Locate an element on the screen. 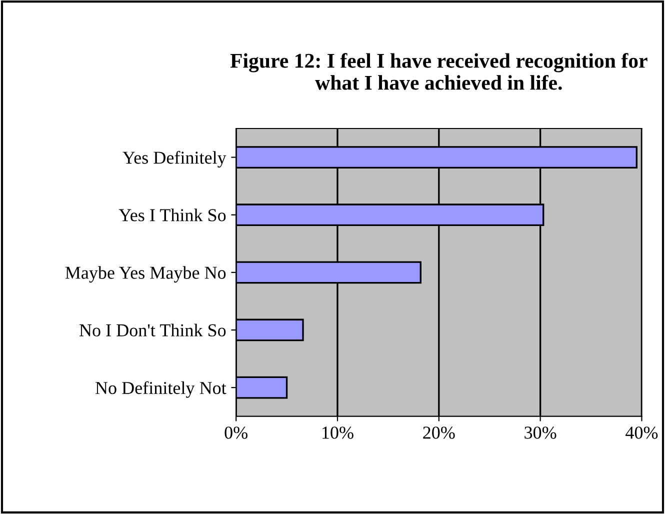  x-tick-label: 10% is located at coordinates (338, 432).